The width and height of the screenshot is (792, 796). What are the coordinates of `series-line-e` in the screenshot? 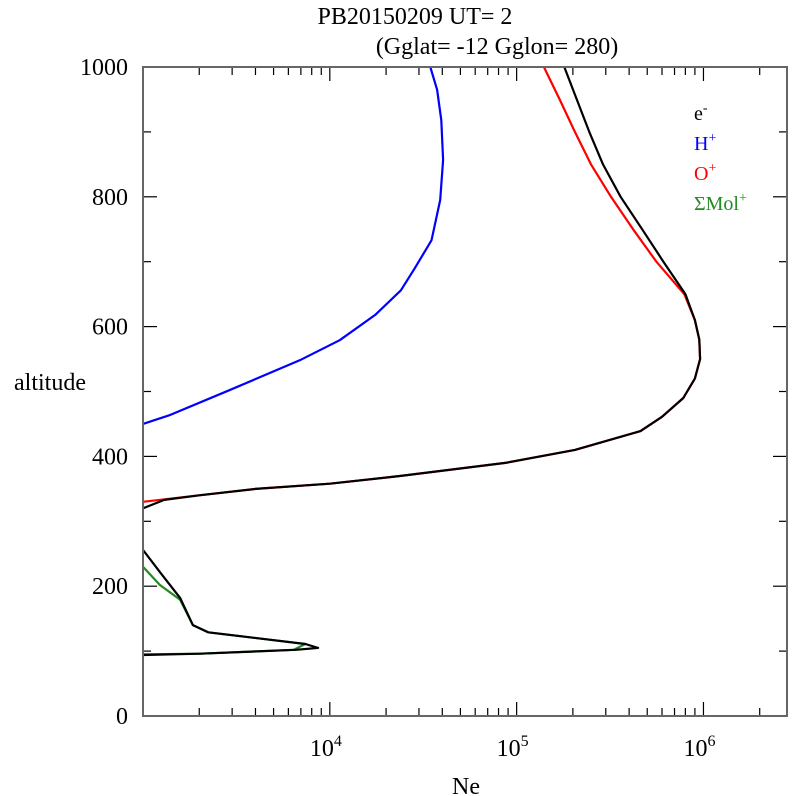 It's located at (231, 603).